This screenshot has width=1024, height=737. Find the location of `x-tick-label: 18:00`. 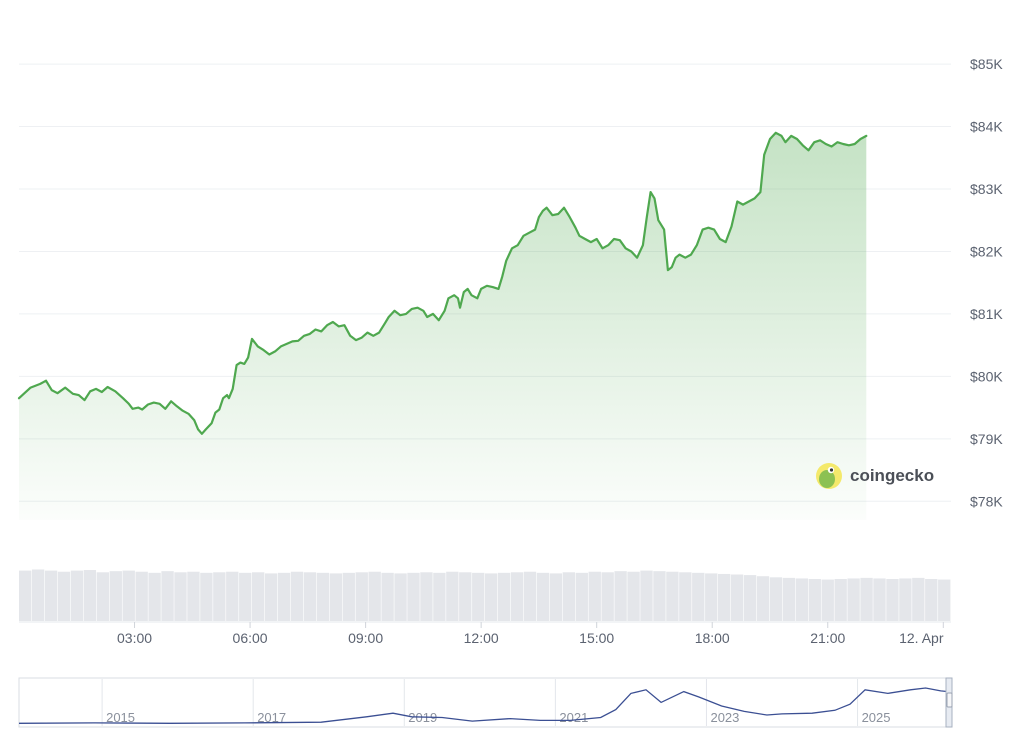

x-tick-label: 18:00 is located at coordinates (712, 638).